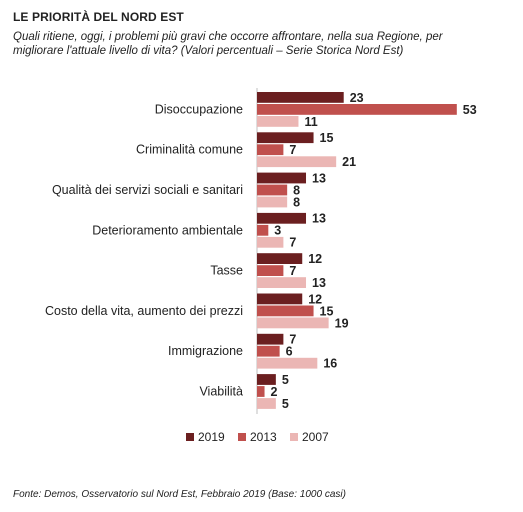 The height and width of the screenshot is (512, 523). Describe the element at coordinates (342, 323) in the screenshot. I see `data-label: 19` at that location.